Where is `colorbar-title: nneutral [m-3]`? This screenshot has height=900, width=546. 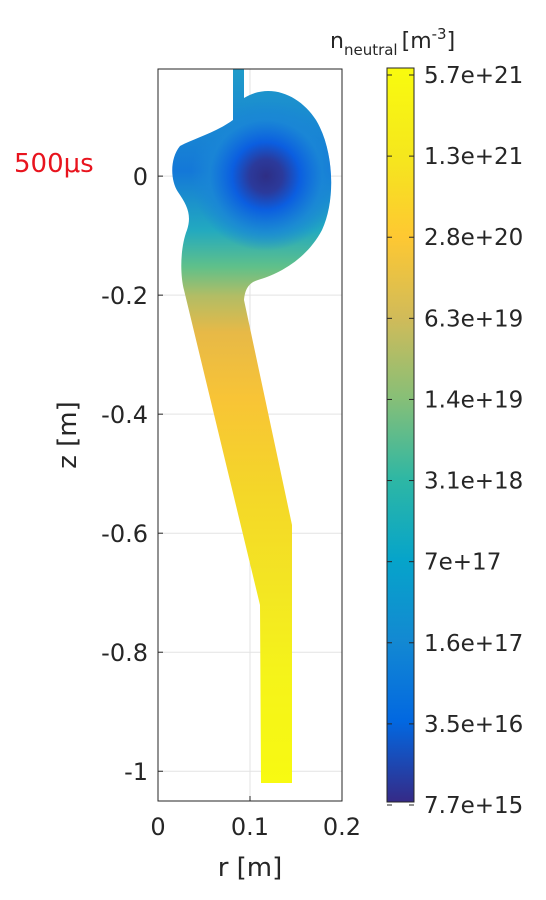 colorbar-title: nneutral [m-3] is located at coordinates (392, 42).